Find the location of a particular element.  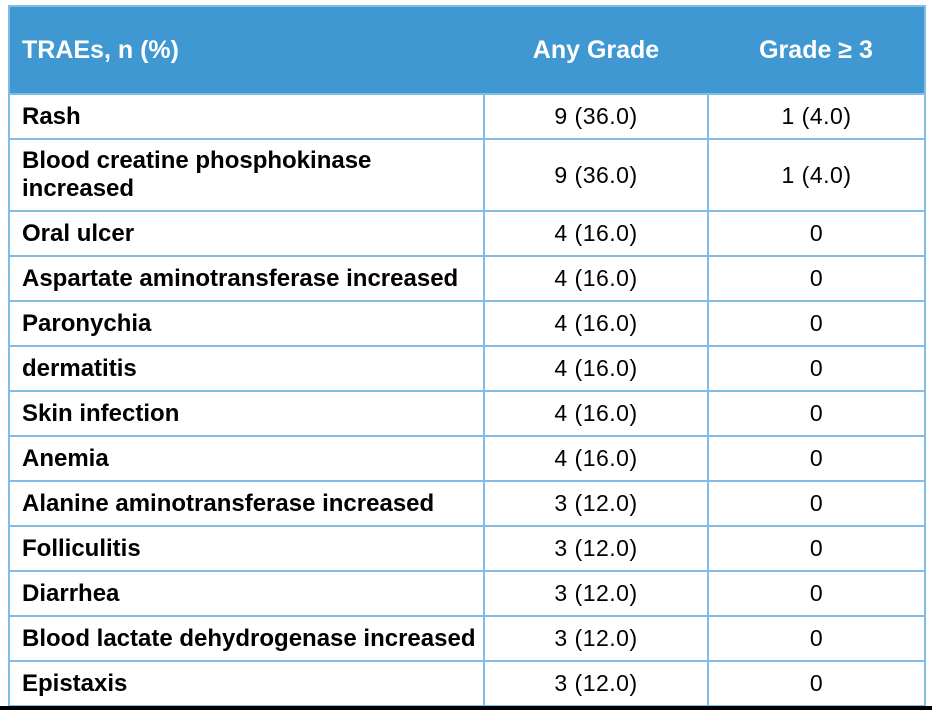

trae-name-cell: Rash is located at coordinates (246, 116).